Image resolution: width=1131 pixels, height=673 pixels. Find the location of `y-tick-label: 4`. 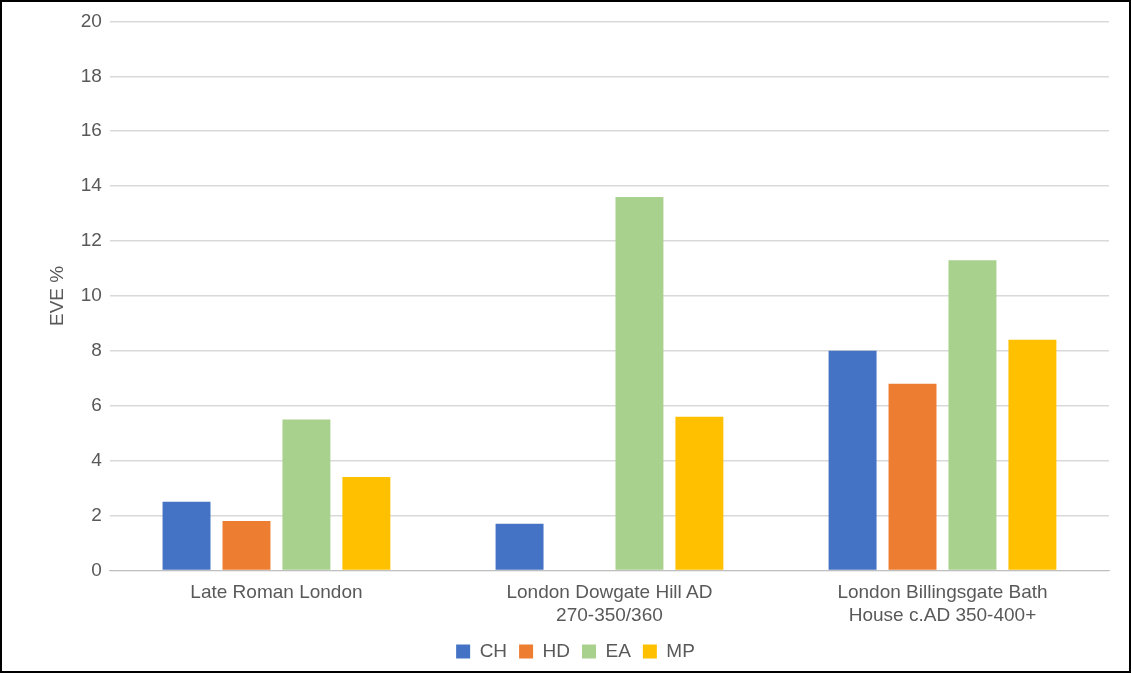

y-tick-label: 4 is located at coordinates (97, 459).